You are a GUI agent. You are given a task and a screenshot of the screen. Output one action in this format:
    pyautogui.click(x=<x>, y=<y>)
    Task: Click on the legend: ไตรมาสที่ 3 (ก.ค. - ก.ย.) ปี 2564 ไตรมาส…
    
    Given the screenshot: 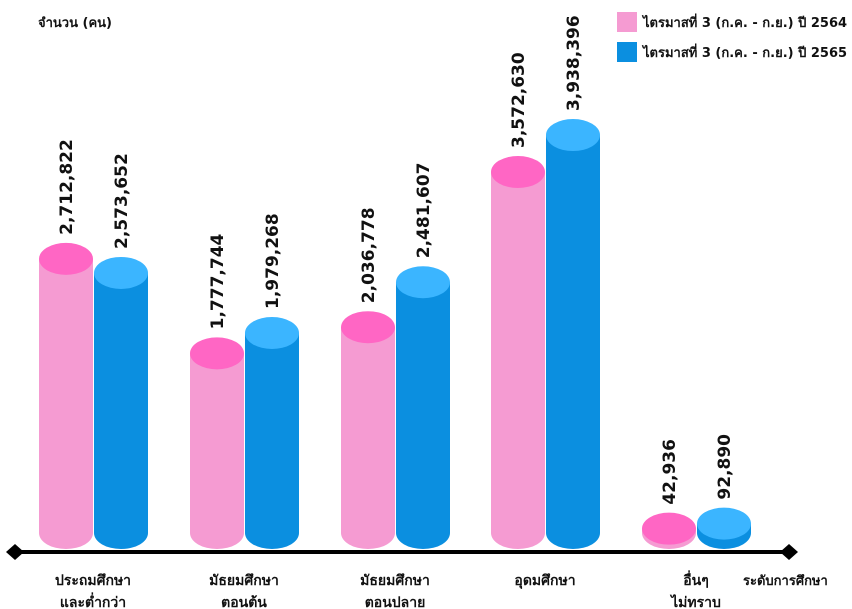 What is the action you would take?
    pyautogui.click(x=732, y=40)
    